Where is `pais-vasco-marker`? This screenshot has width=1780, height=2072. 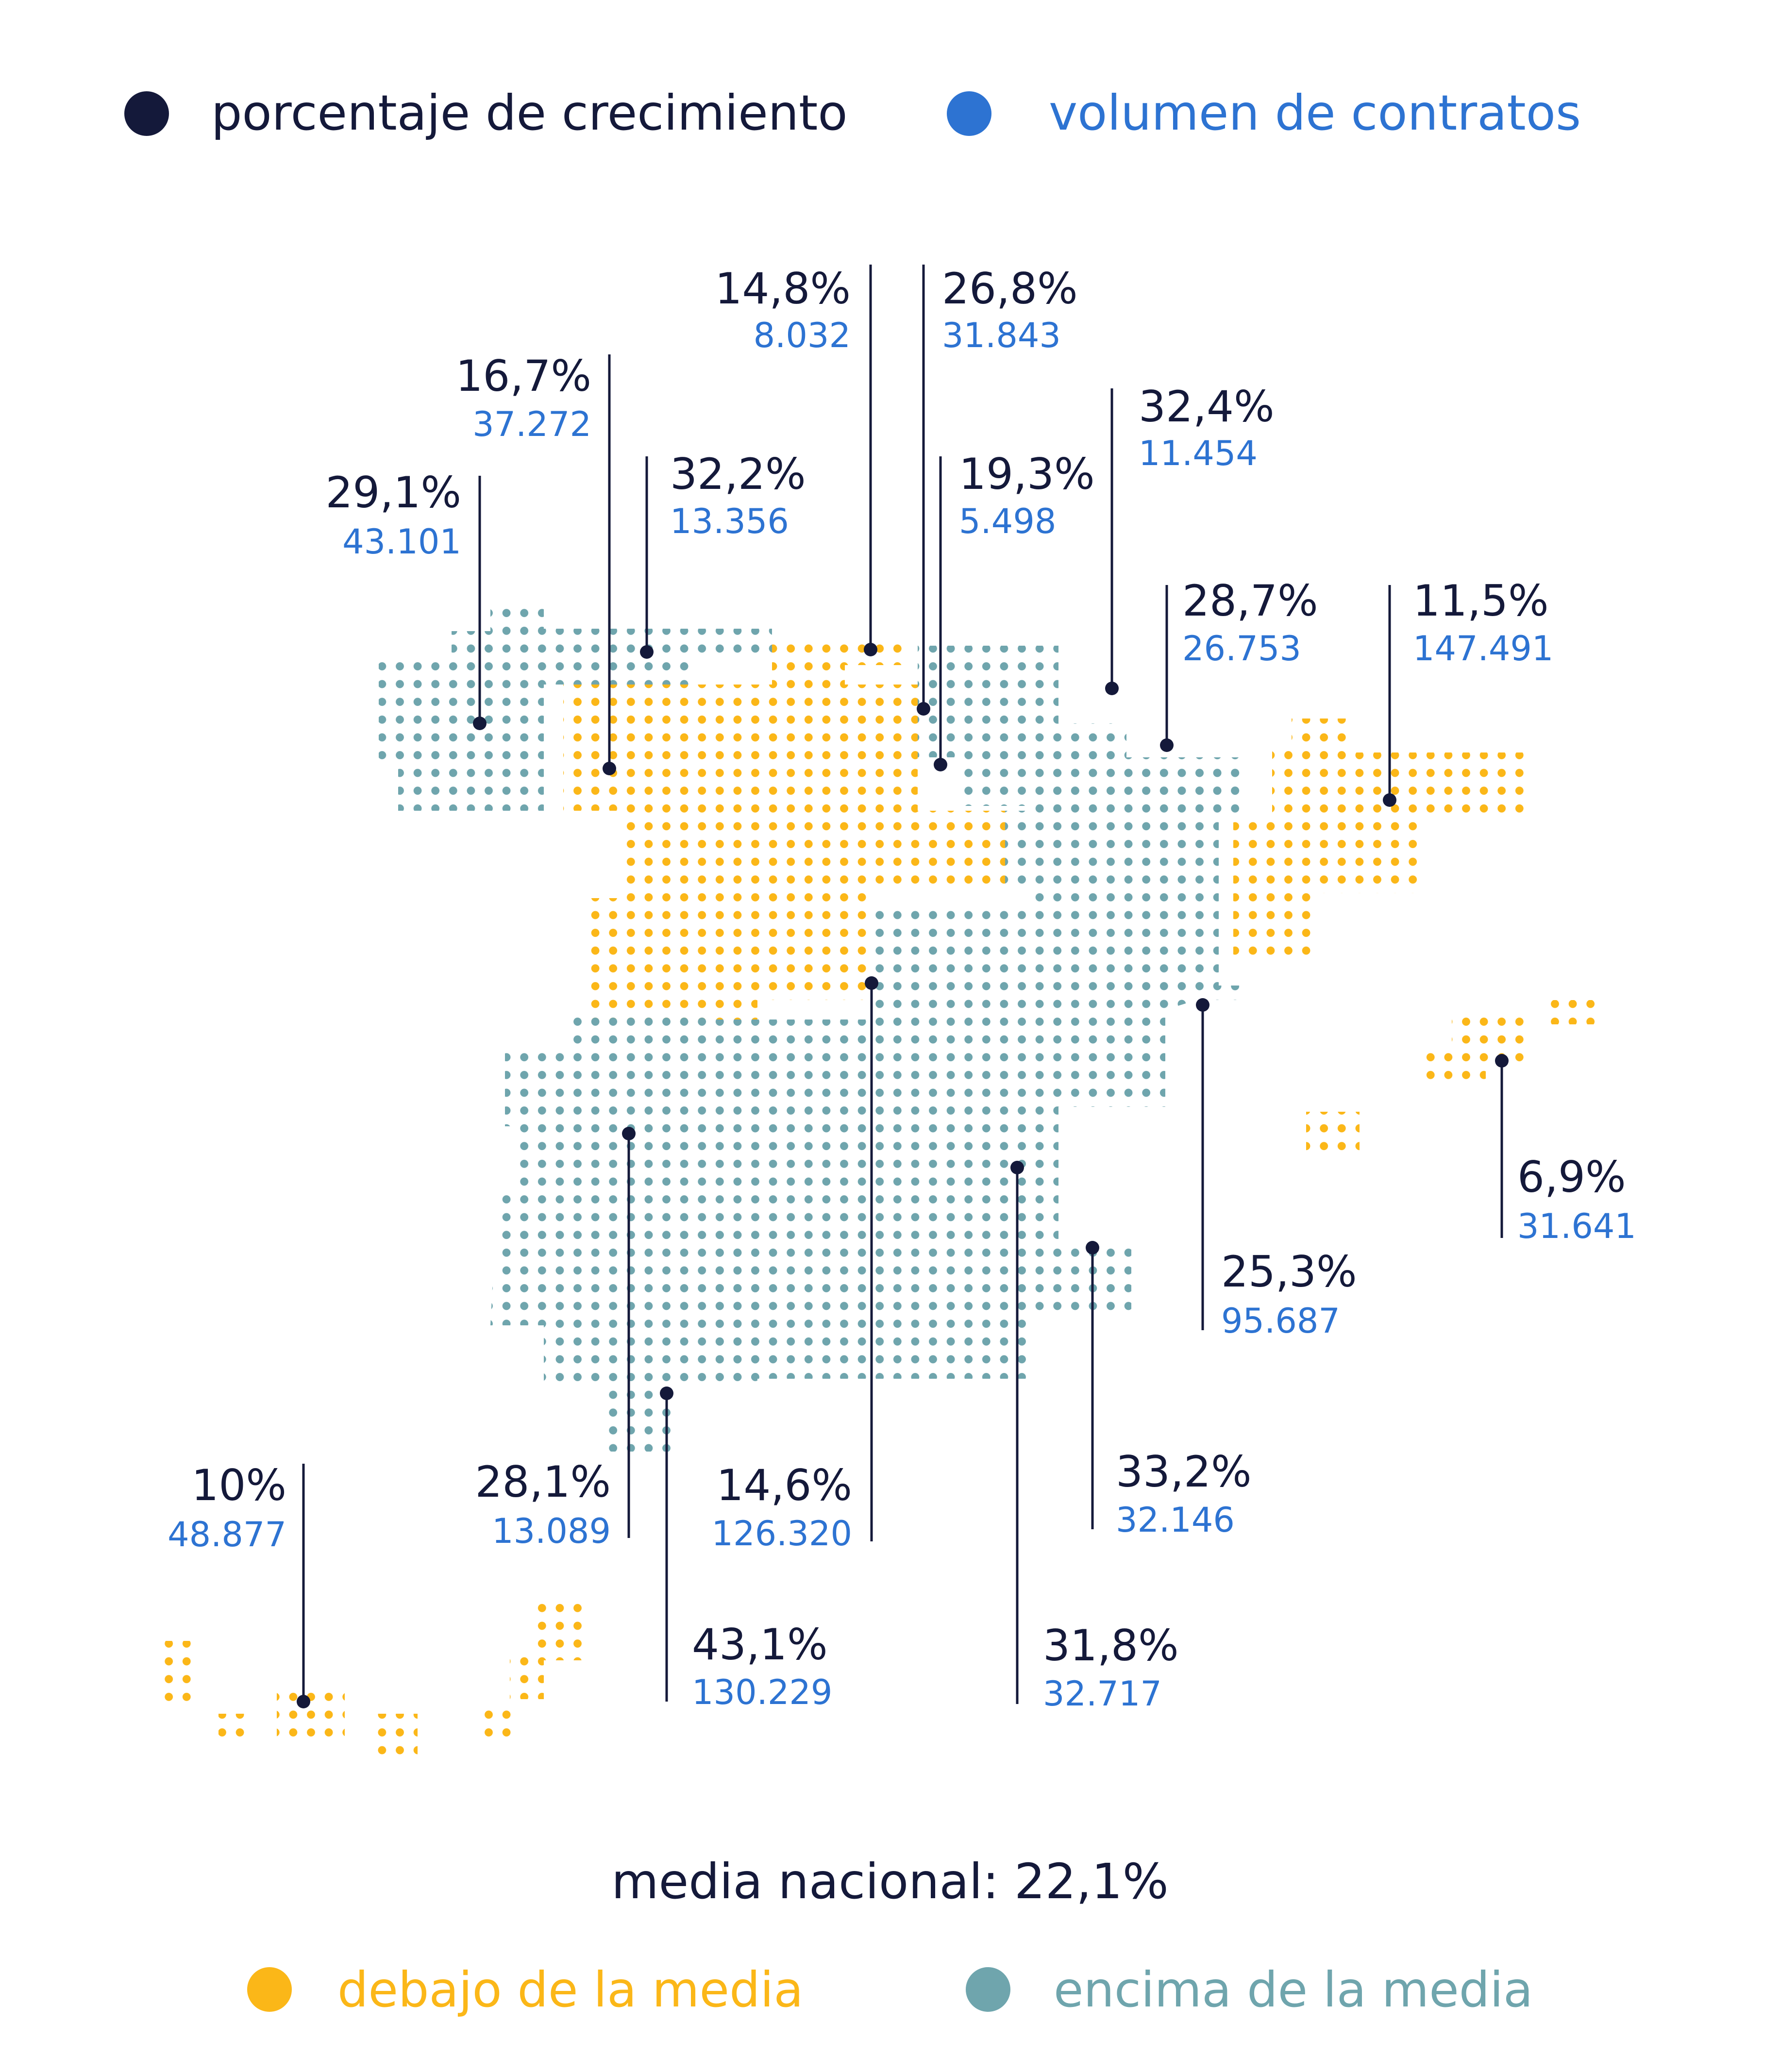
pais-vasco-marker is located at coordinates (924, 709).